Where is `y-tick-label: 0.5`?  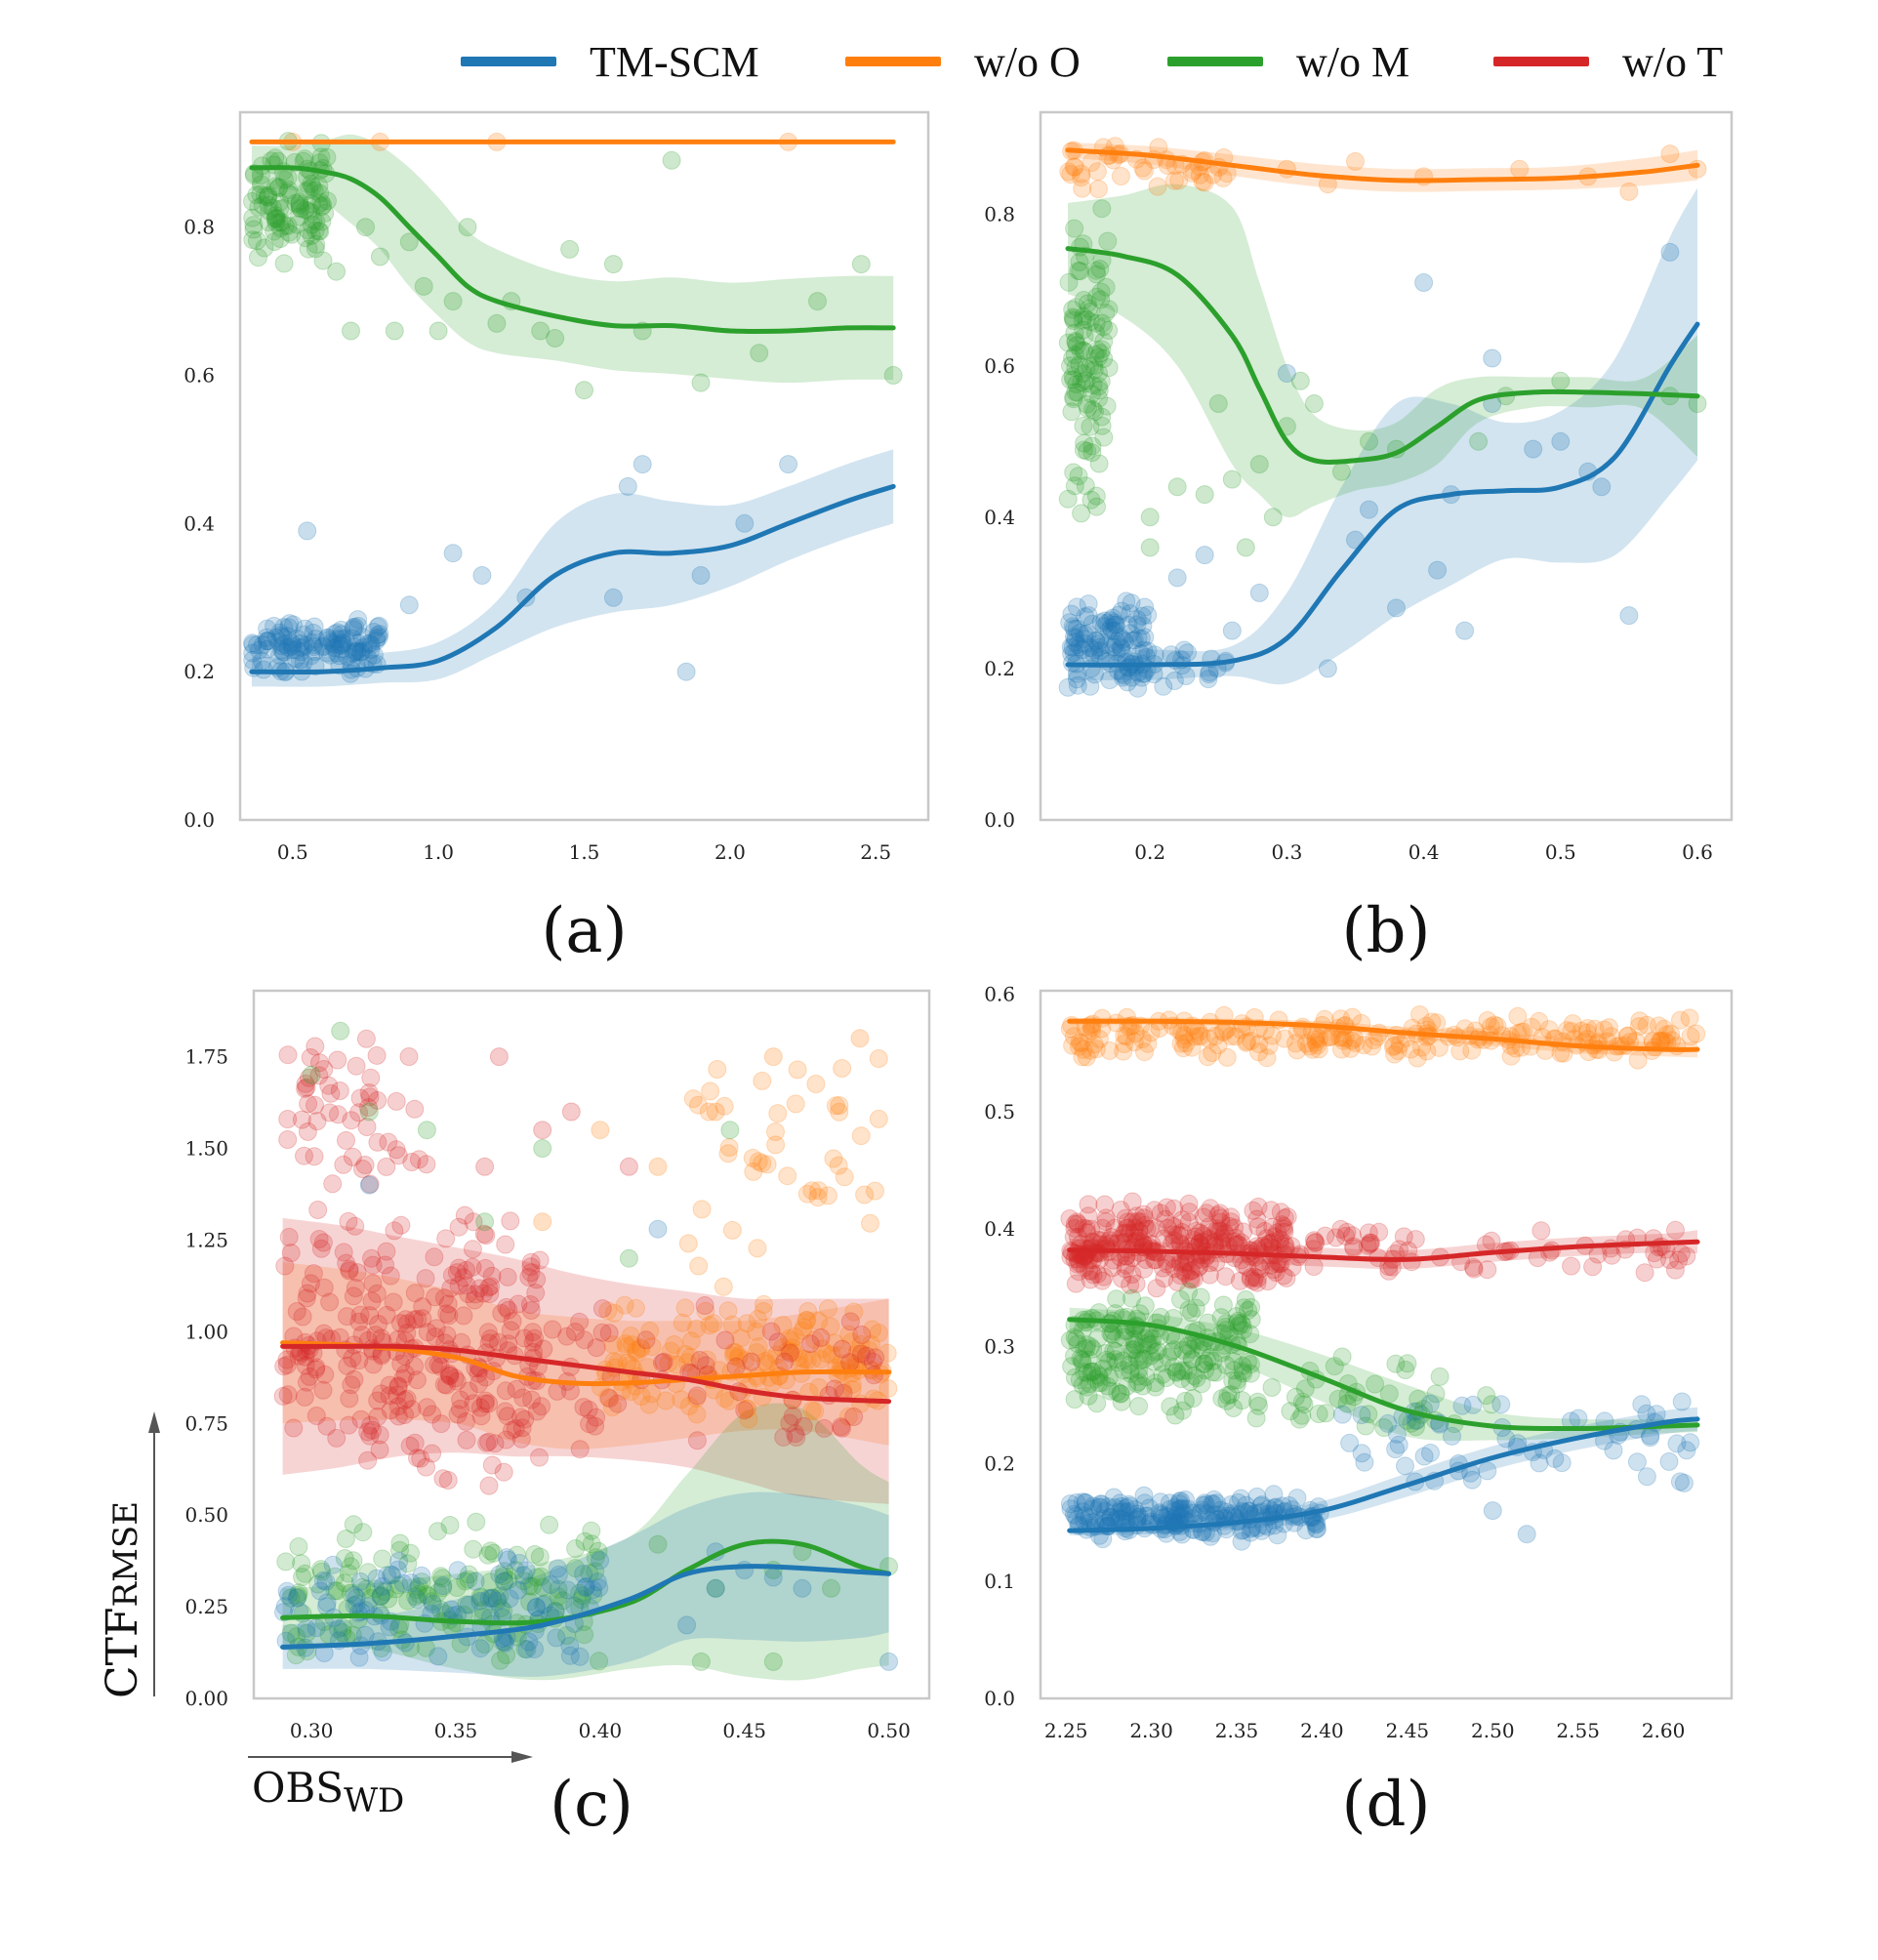 y-tick-label: 0.5 is located at coordinates (1000, 1111).